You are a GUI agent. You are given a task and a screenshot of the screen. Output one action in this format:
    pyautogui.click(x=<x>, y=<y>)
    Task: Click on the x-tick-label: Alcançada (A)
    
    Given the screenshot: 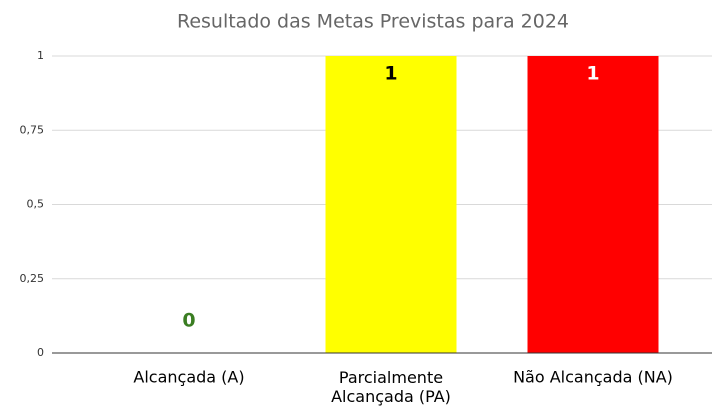 What is the action you would take?
    pyautogui.click(x=188, y=377)
    